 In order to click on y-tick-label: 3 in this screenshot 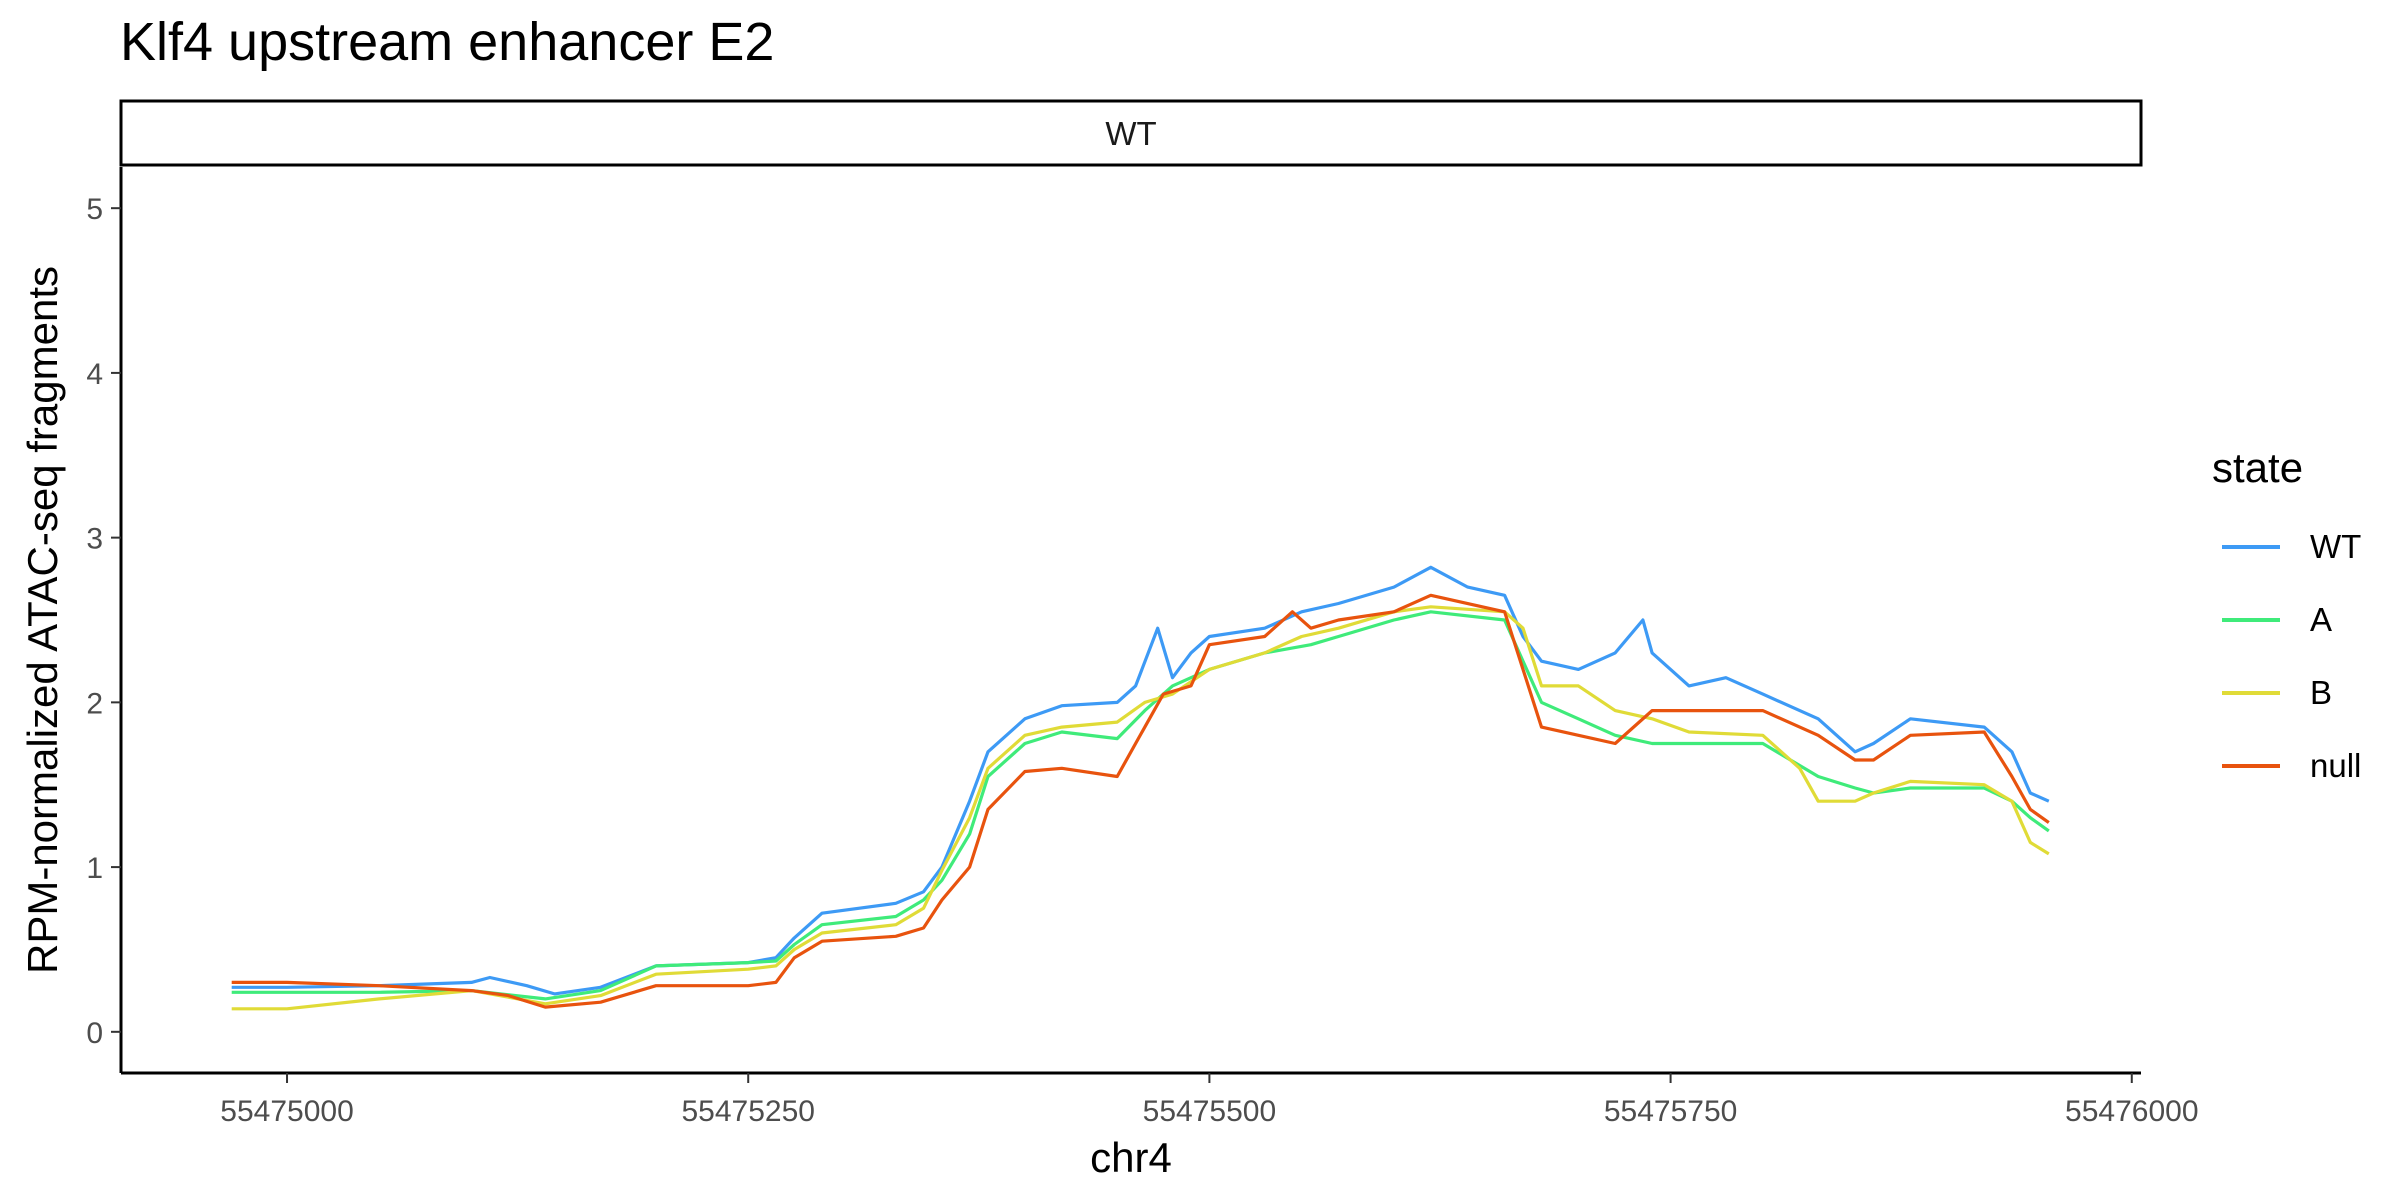, I will do `click(94, 539)`.